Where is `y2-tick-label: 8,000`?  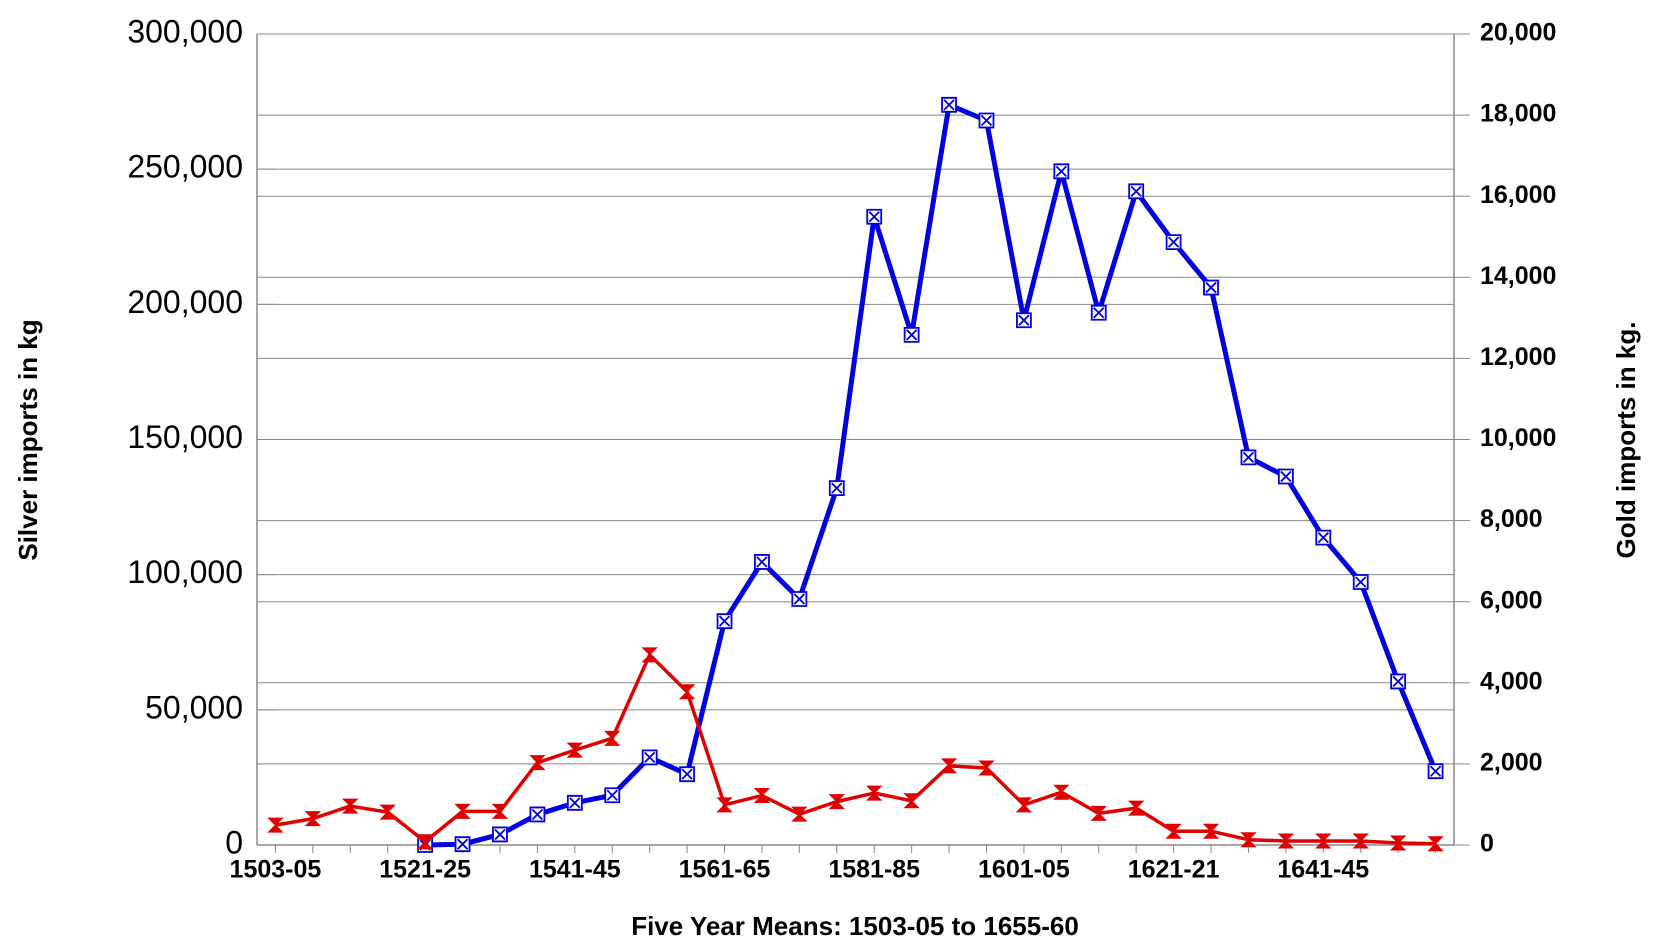
y2-tick-label: 8,000 is located at coordinates (1511, 519).